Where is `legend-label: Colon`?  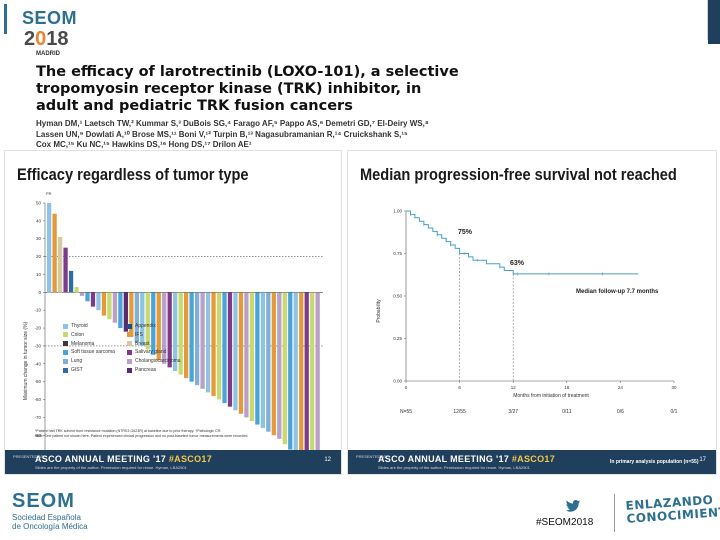
legend-label: Colon is located at coordinates (78, 334).